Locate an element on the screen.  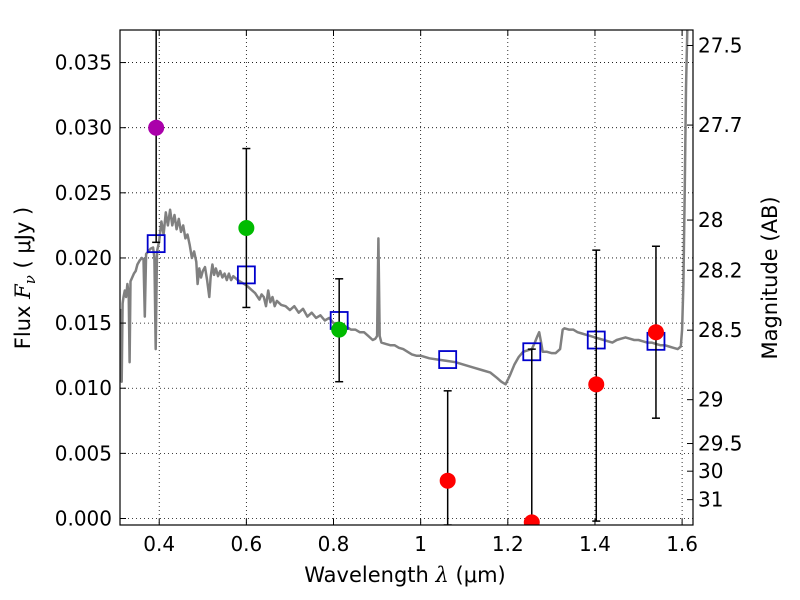
x-tick-label: 0.6 is located at coordinates (246, 544).